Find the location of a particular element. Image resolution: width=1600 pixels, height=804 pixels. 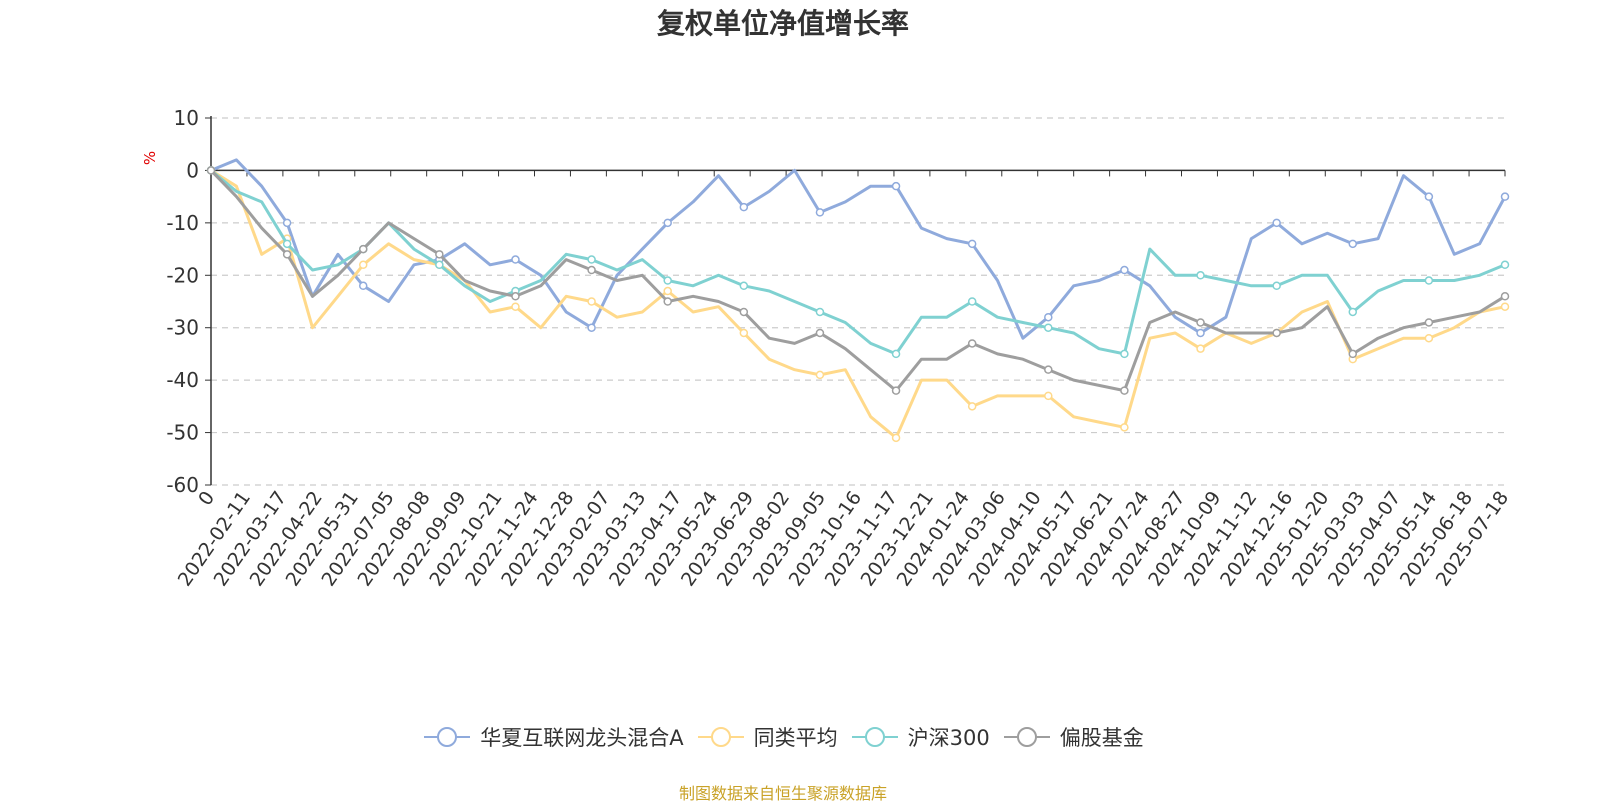

data-source-note: 制图数据来自恒生聚源数据库 is located at coordinates (782, 793).